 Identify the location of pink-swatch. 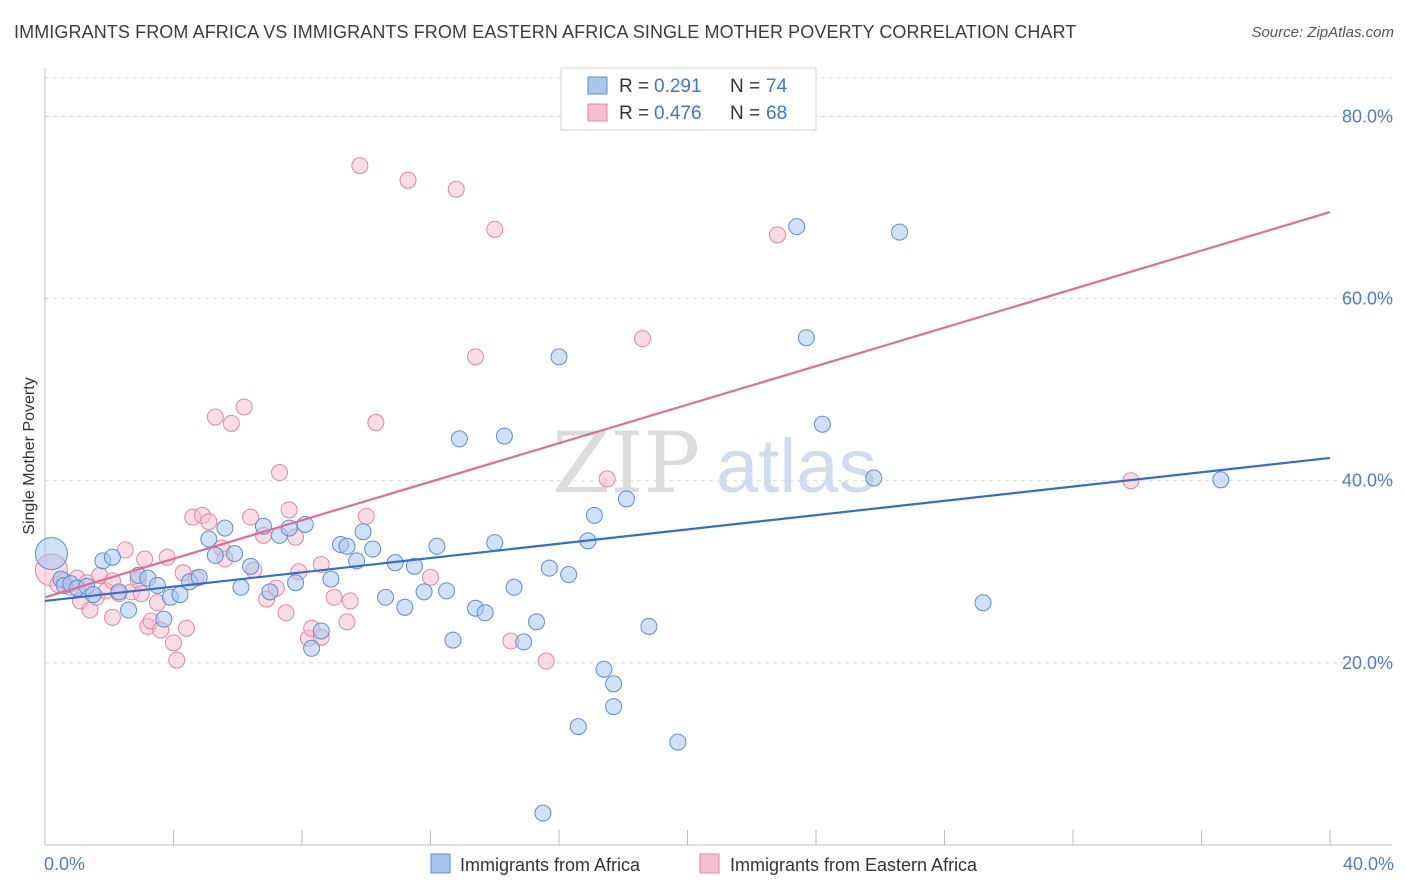
(597, 112).